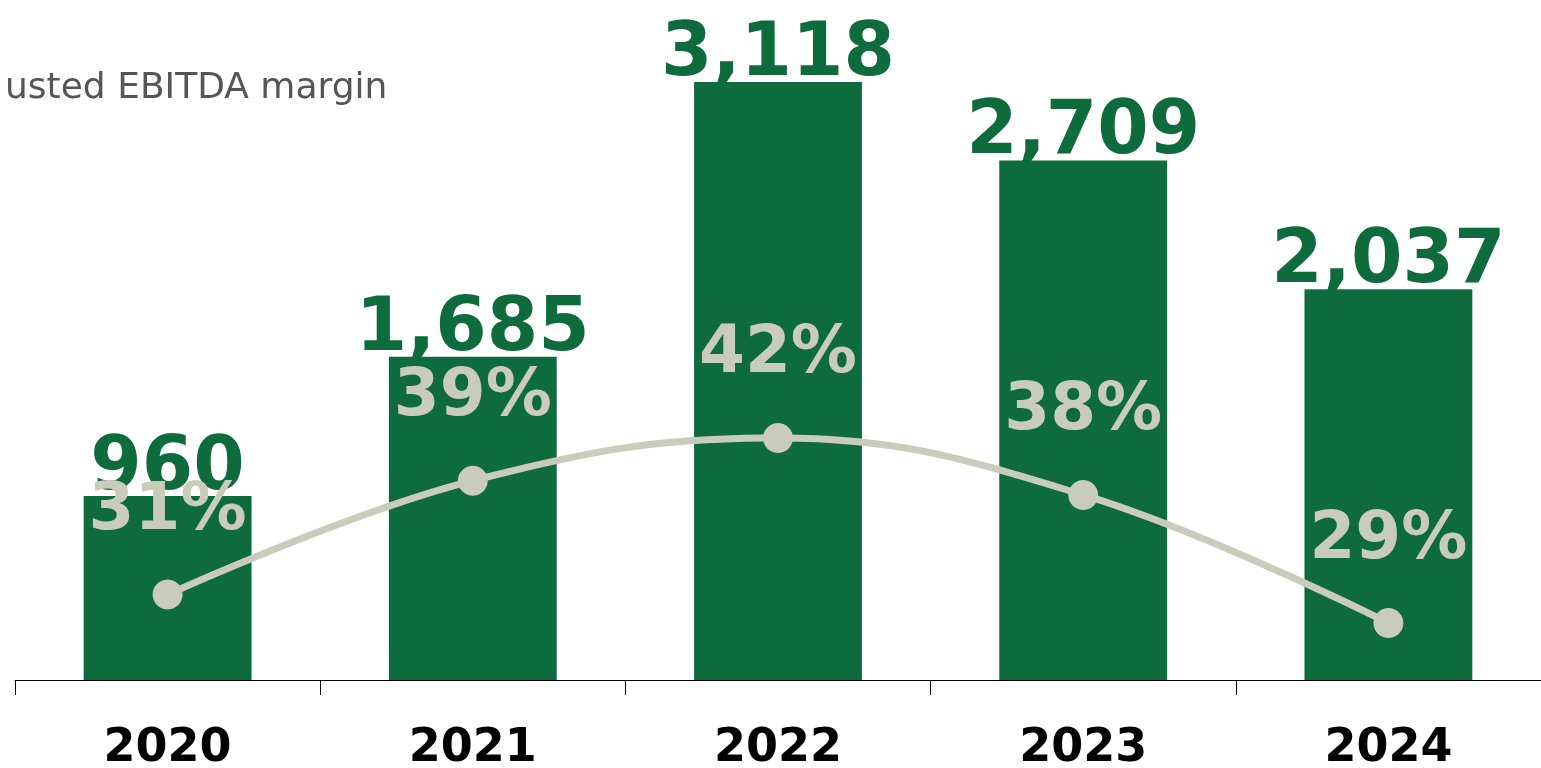 The image size is (1541, 768). Describe the element at coordinates (778, 49) in the screenshot. I see `data-label: 3,118` at that location.